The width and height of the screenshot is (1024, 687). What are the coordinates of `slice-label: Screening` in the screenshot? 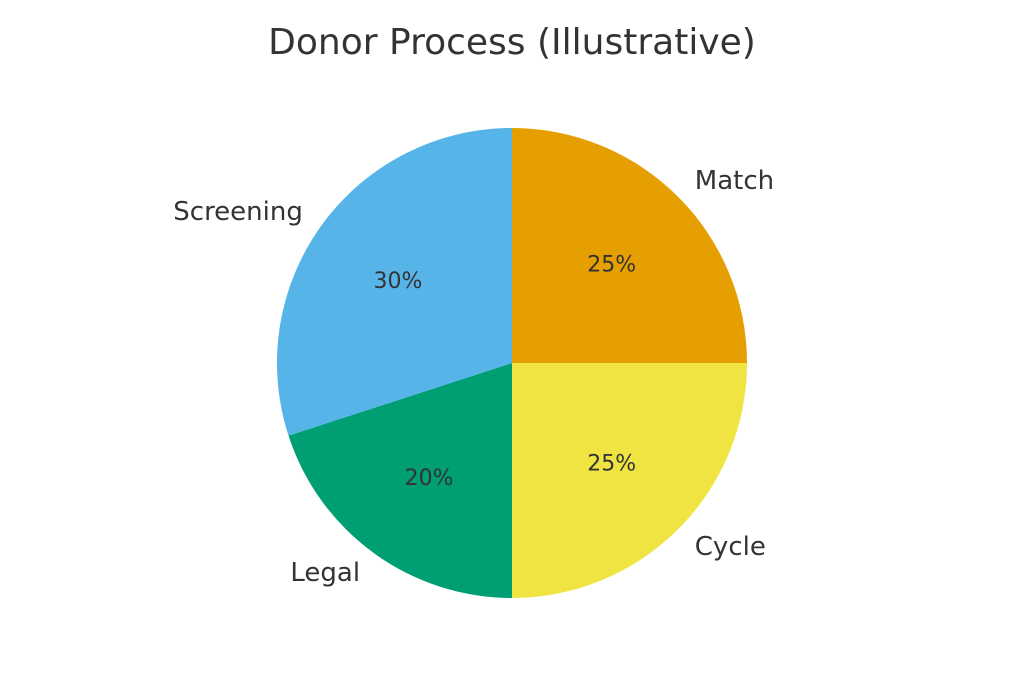 It's located at (238, 212).